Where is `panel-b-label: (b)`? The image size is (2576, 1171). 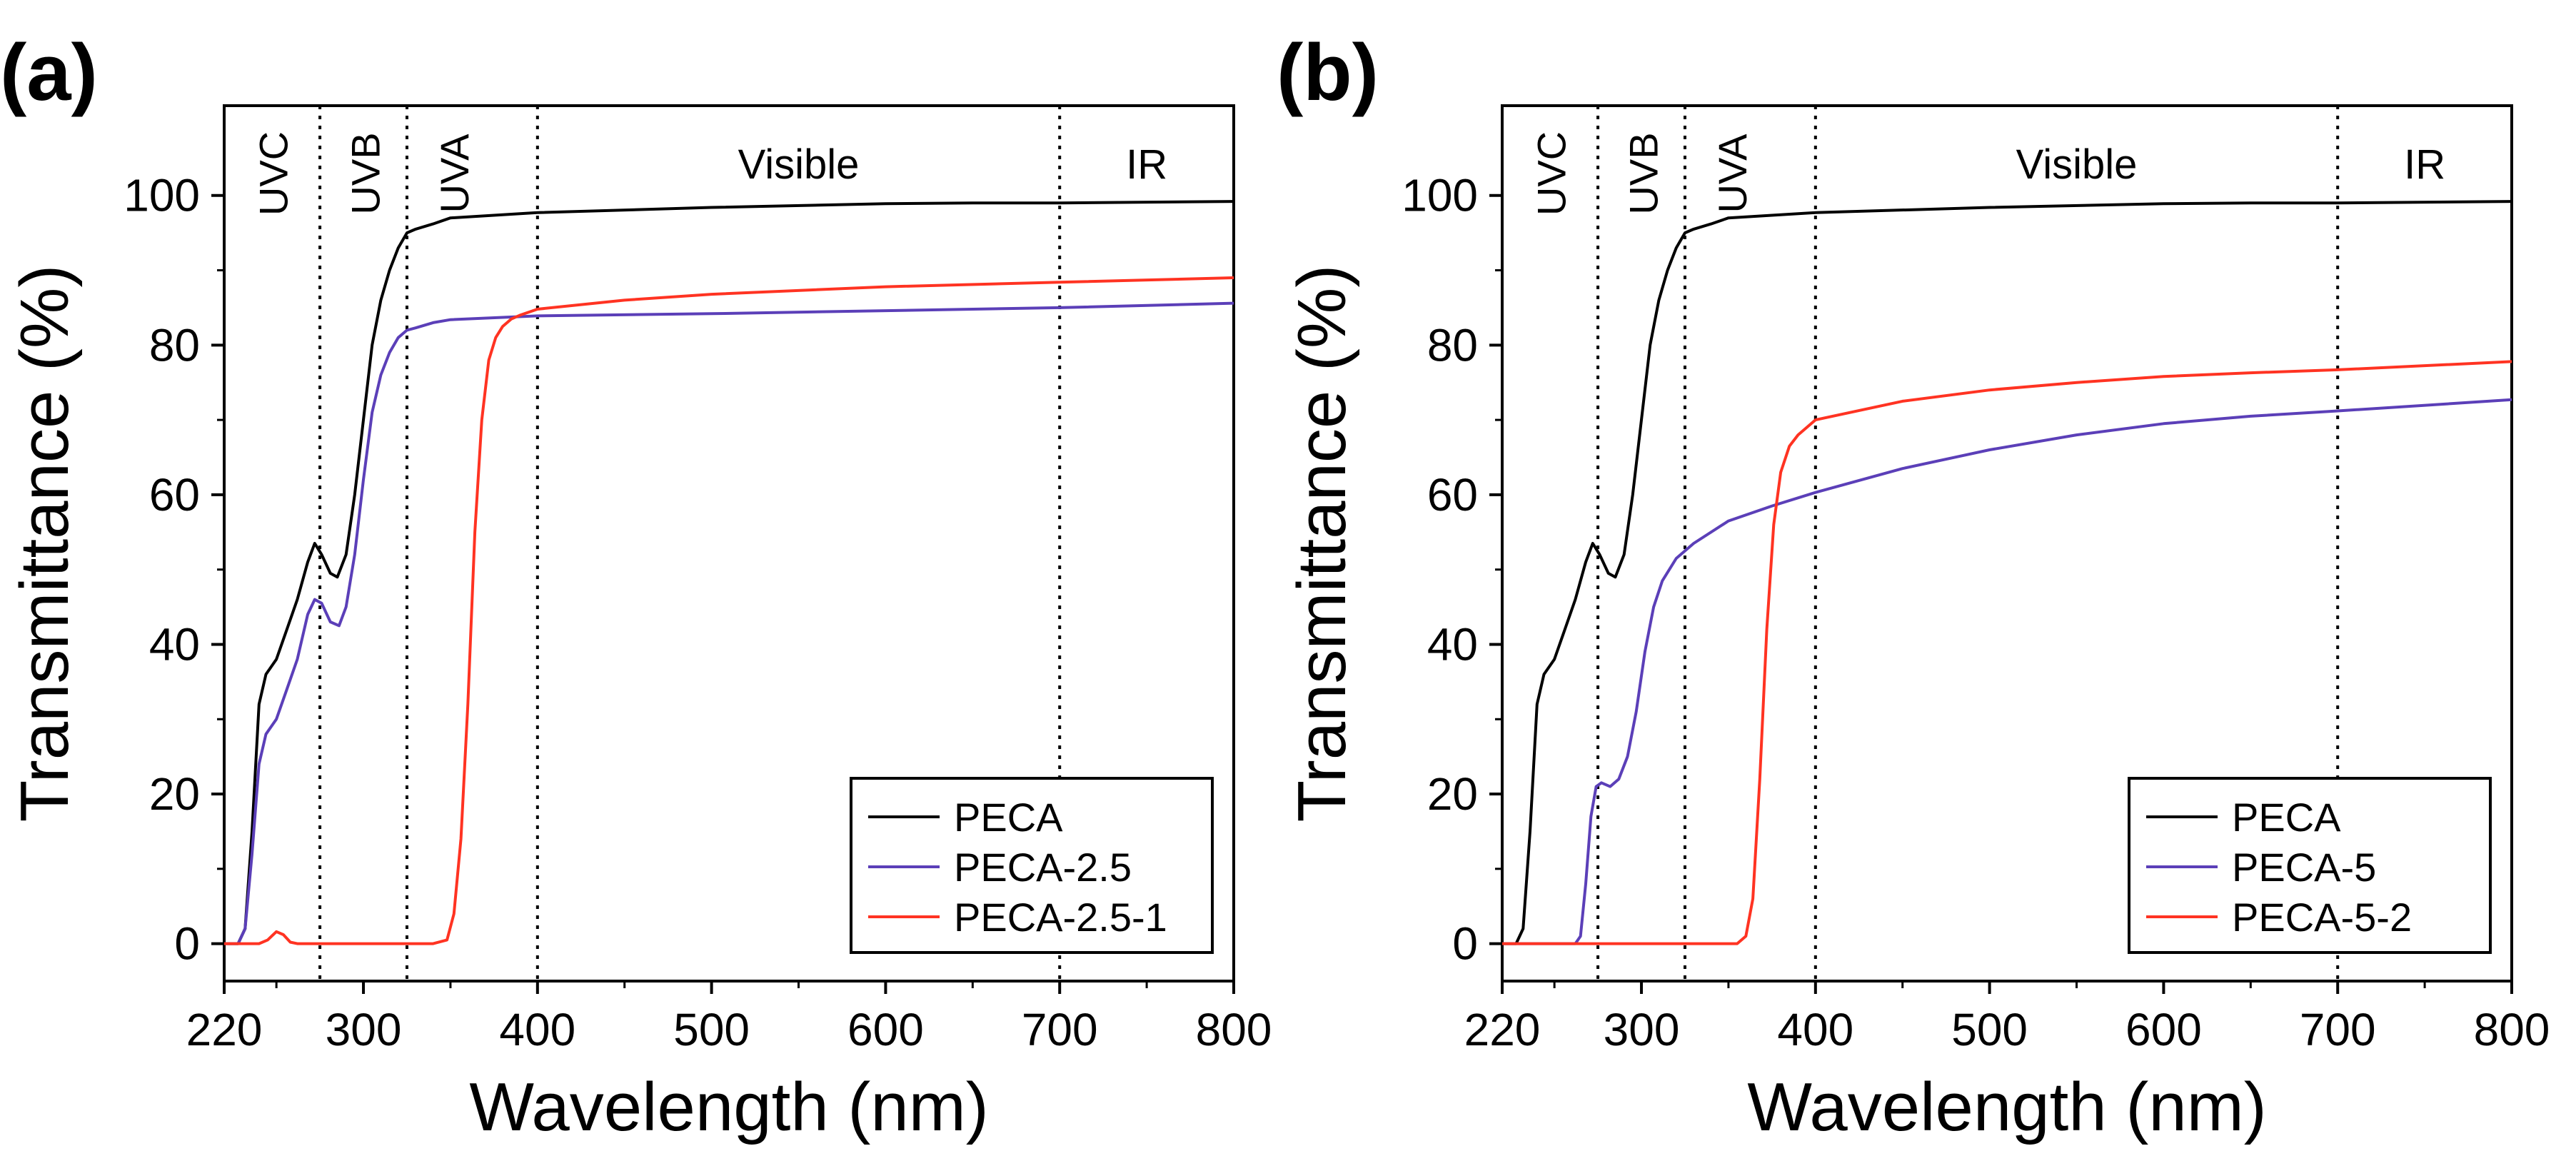
panel-b-label: (b) is located at coordinates (1328, 72).